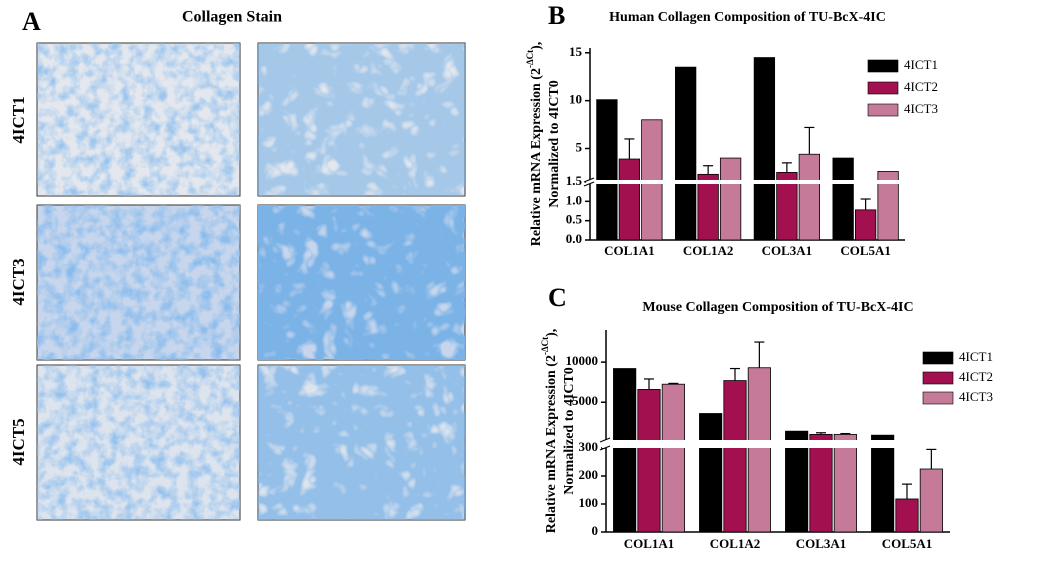  Describe the element at coordinates (574, 219) in the screenshot. I see `y-tick-label: 0.5` at that location.